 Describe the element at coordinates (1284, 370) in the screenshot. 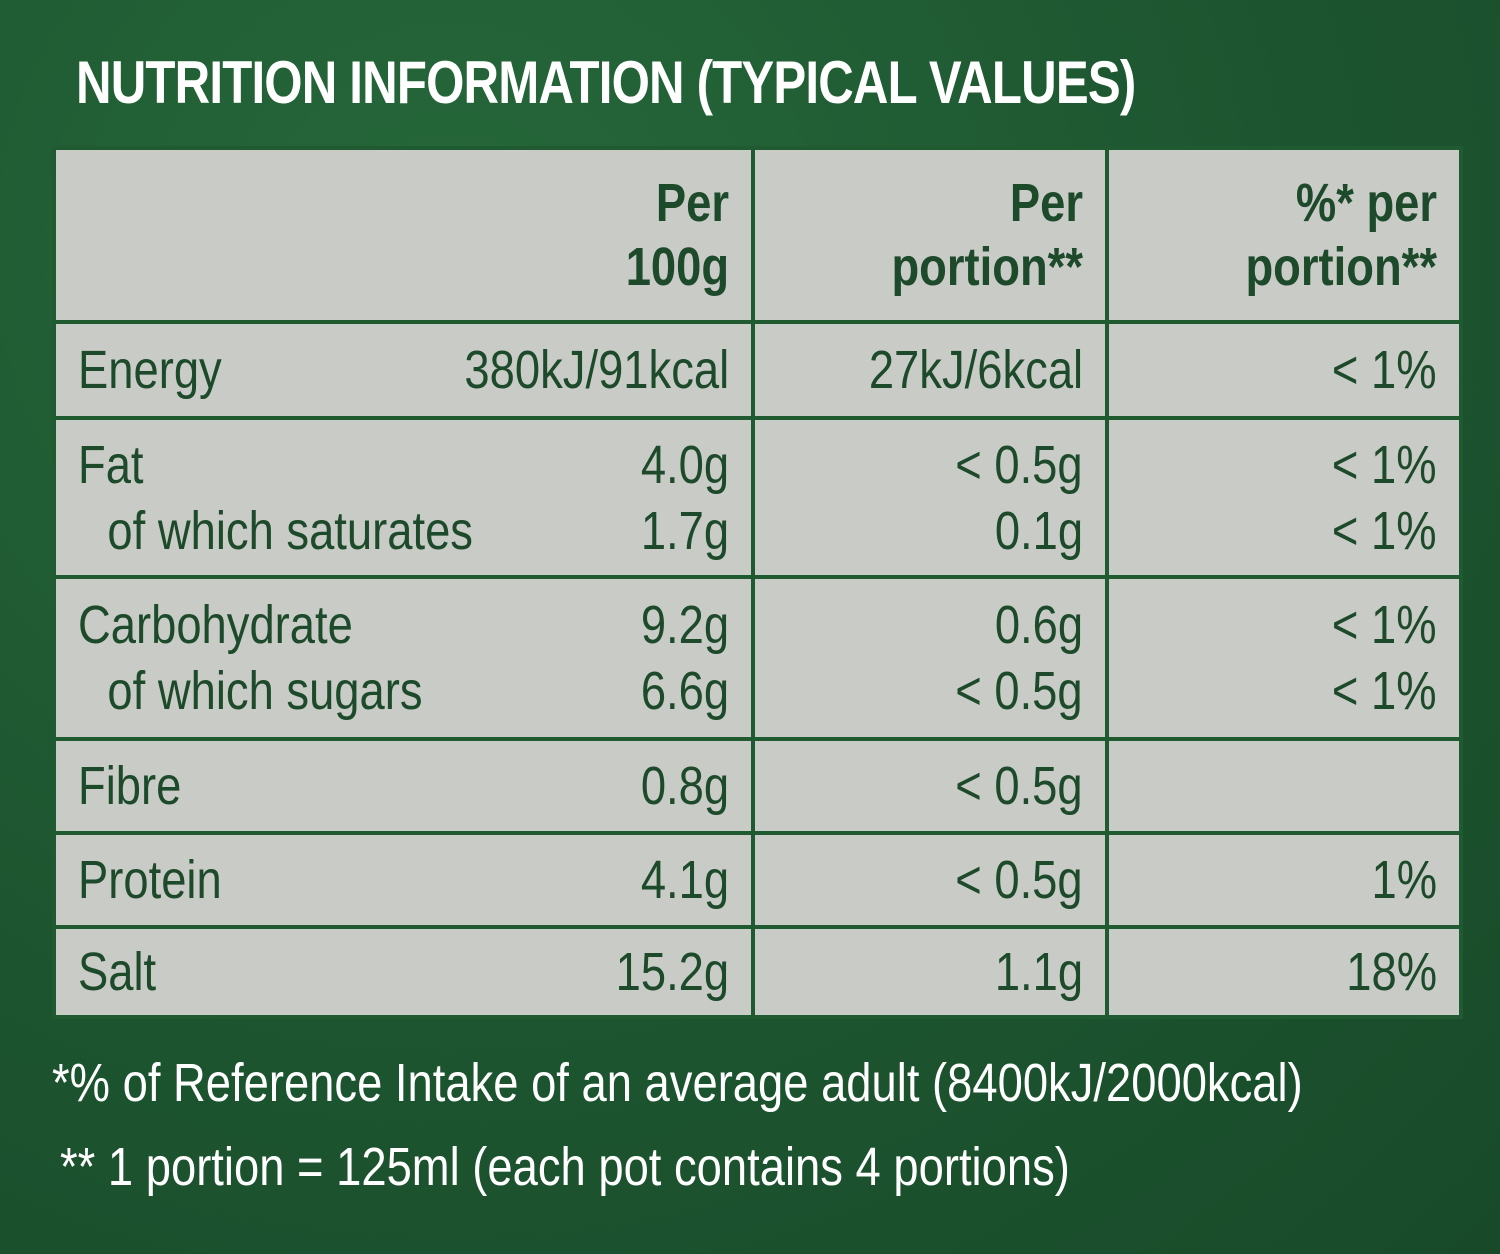

I see `value-ri-cell: < 1%` at that location.